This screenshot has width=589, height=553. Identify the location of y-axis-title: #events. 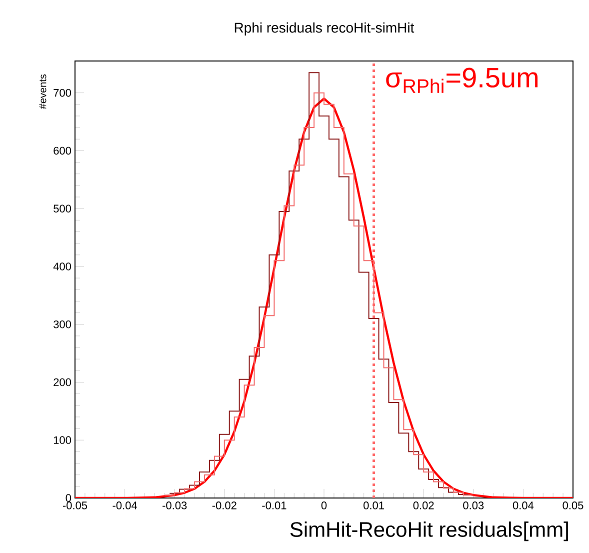
(42, 92).